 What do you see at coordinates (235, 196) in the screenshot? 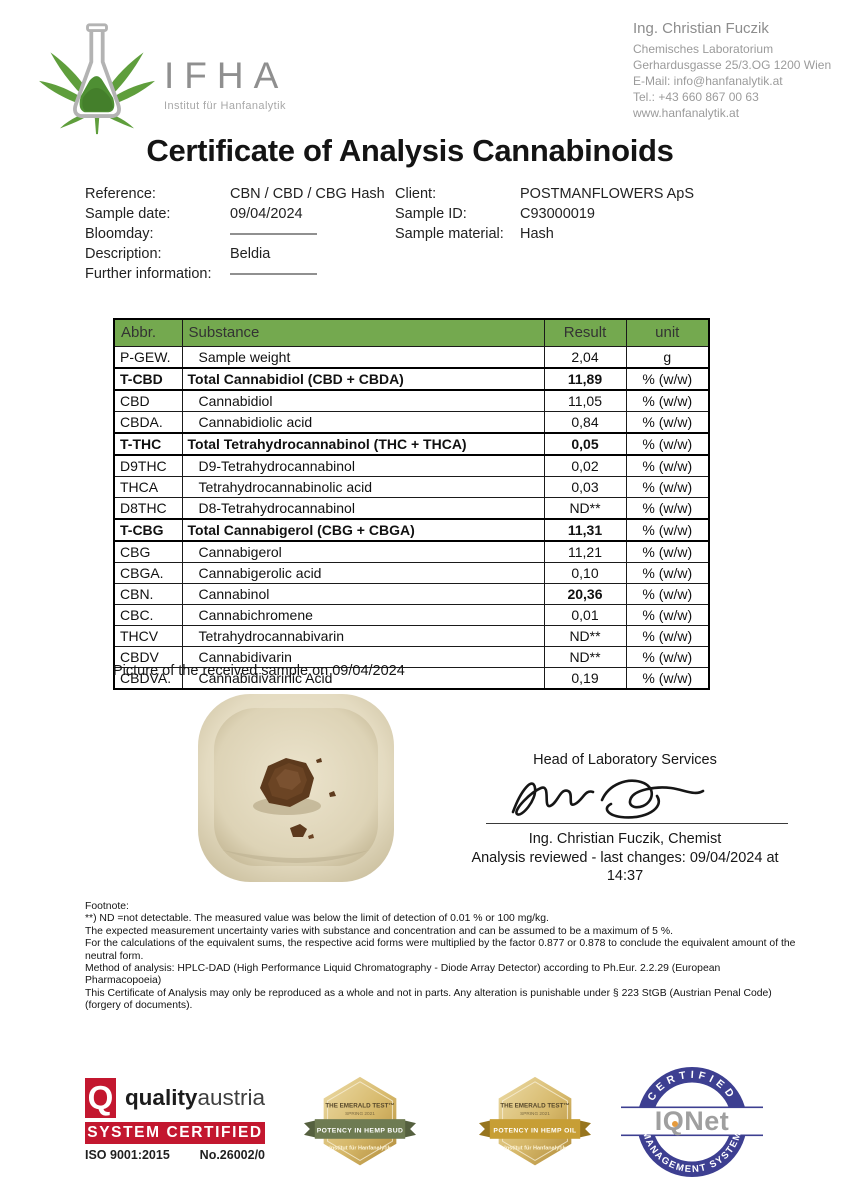
I see `info-row: Reference: CBN / CBD / CBG Hash` at bounding box center [235, 196].